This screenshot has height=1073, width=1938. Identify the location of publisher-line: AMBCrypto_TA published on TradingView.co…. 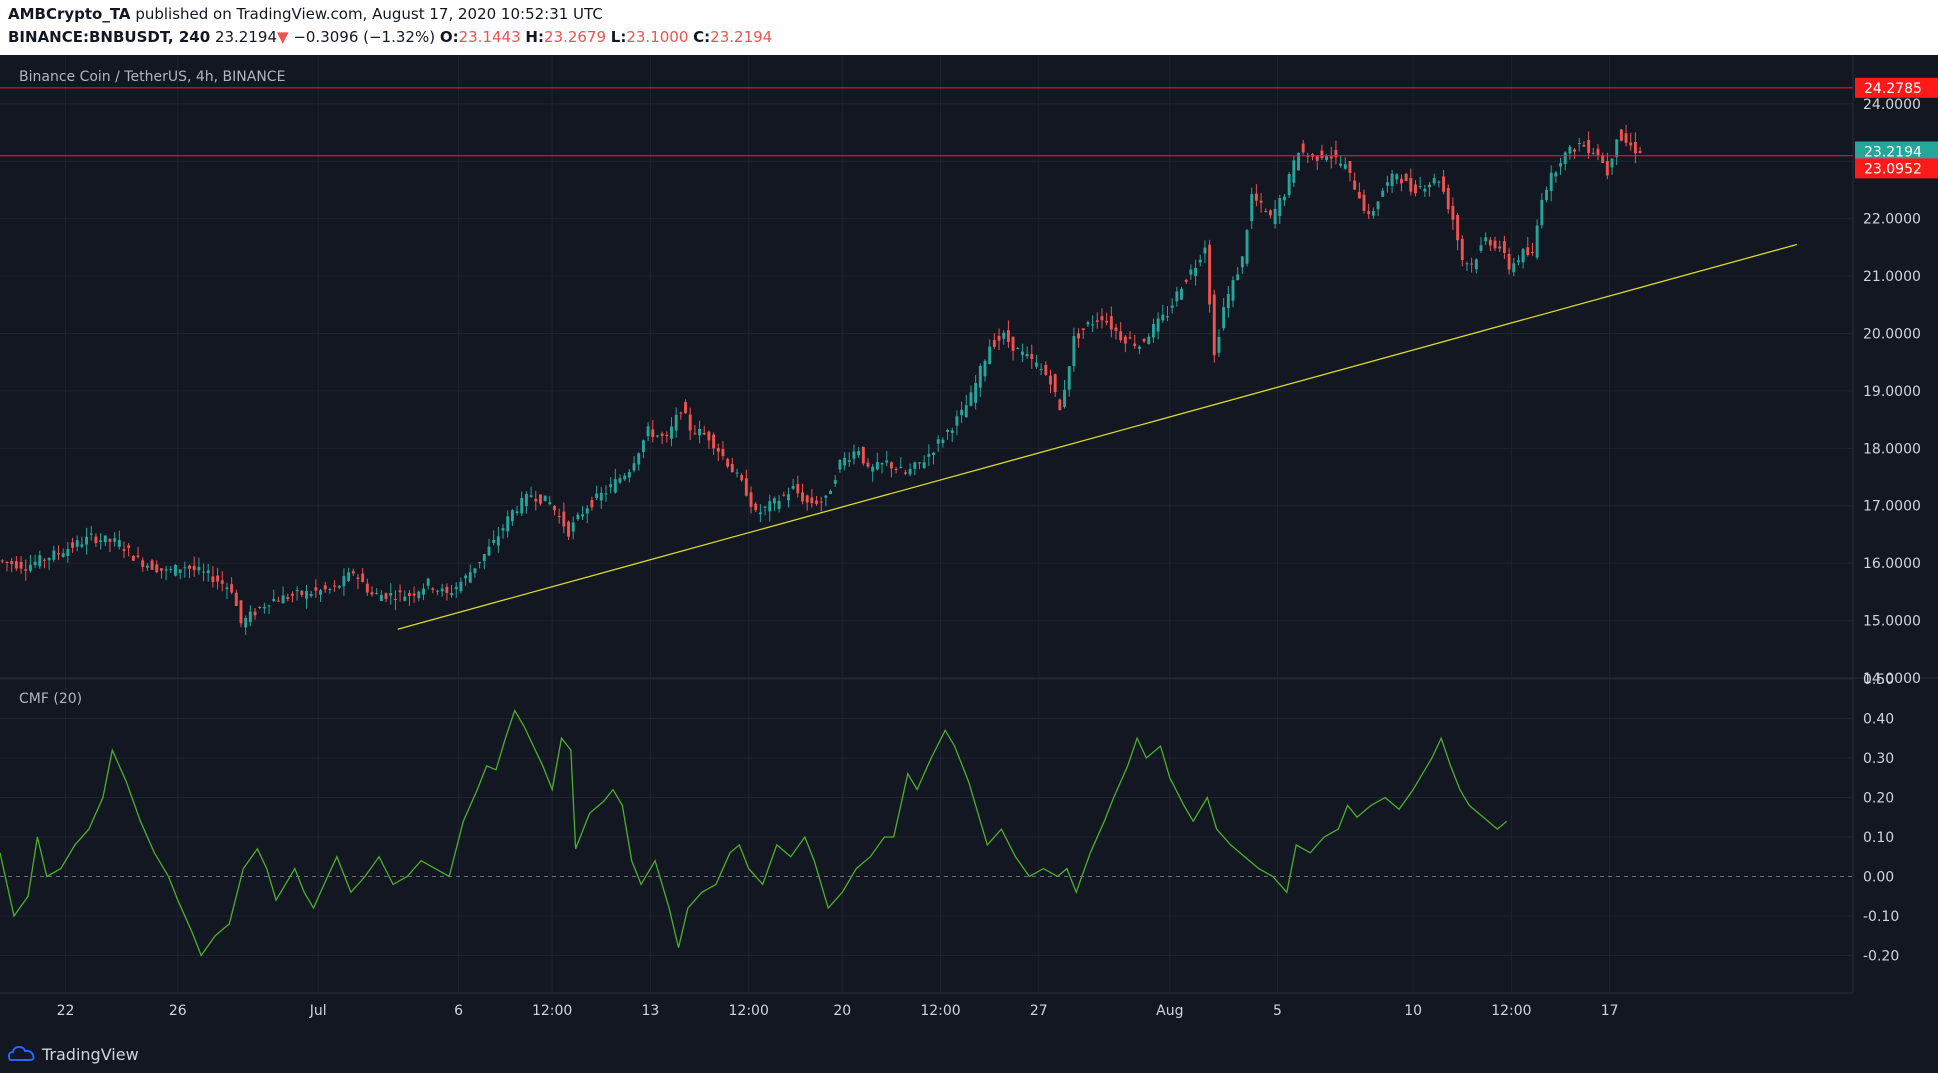
(305, 14).